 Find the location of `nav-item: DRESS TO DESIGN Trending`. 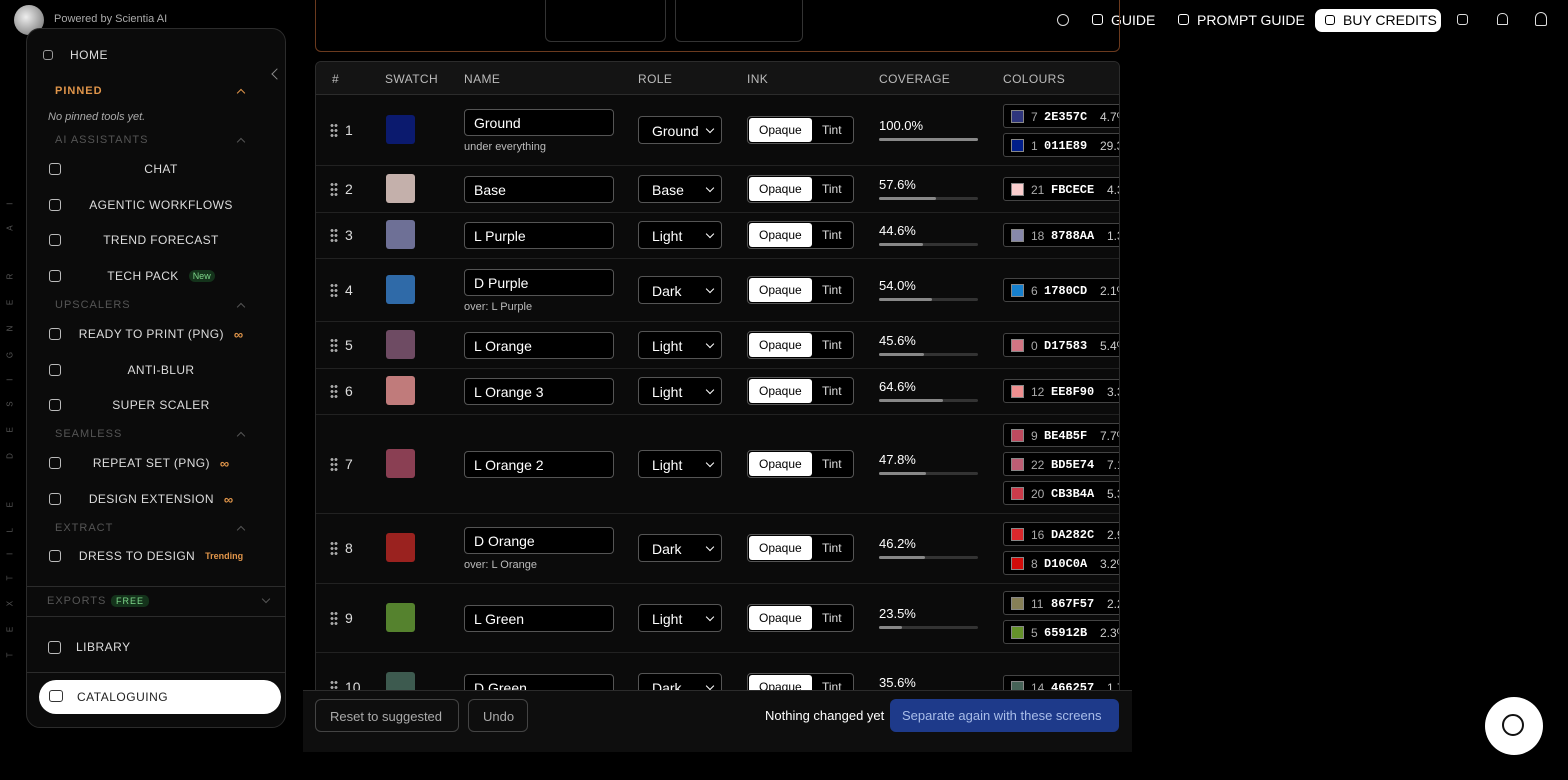

nav-item: DRESS TO DESIGN Trending is located at coordinates (161, 556).